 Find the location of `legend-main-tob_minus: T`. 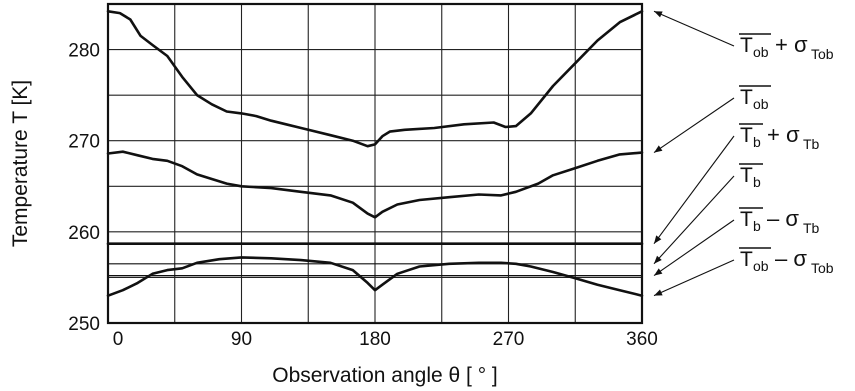

legend-main-tob_minus: T is located at coordinates (746, 259).